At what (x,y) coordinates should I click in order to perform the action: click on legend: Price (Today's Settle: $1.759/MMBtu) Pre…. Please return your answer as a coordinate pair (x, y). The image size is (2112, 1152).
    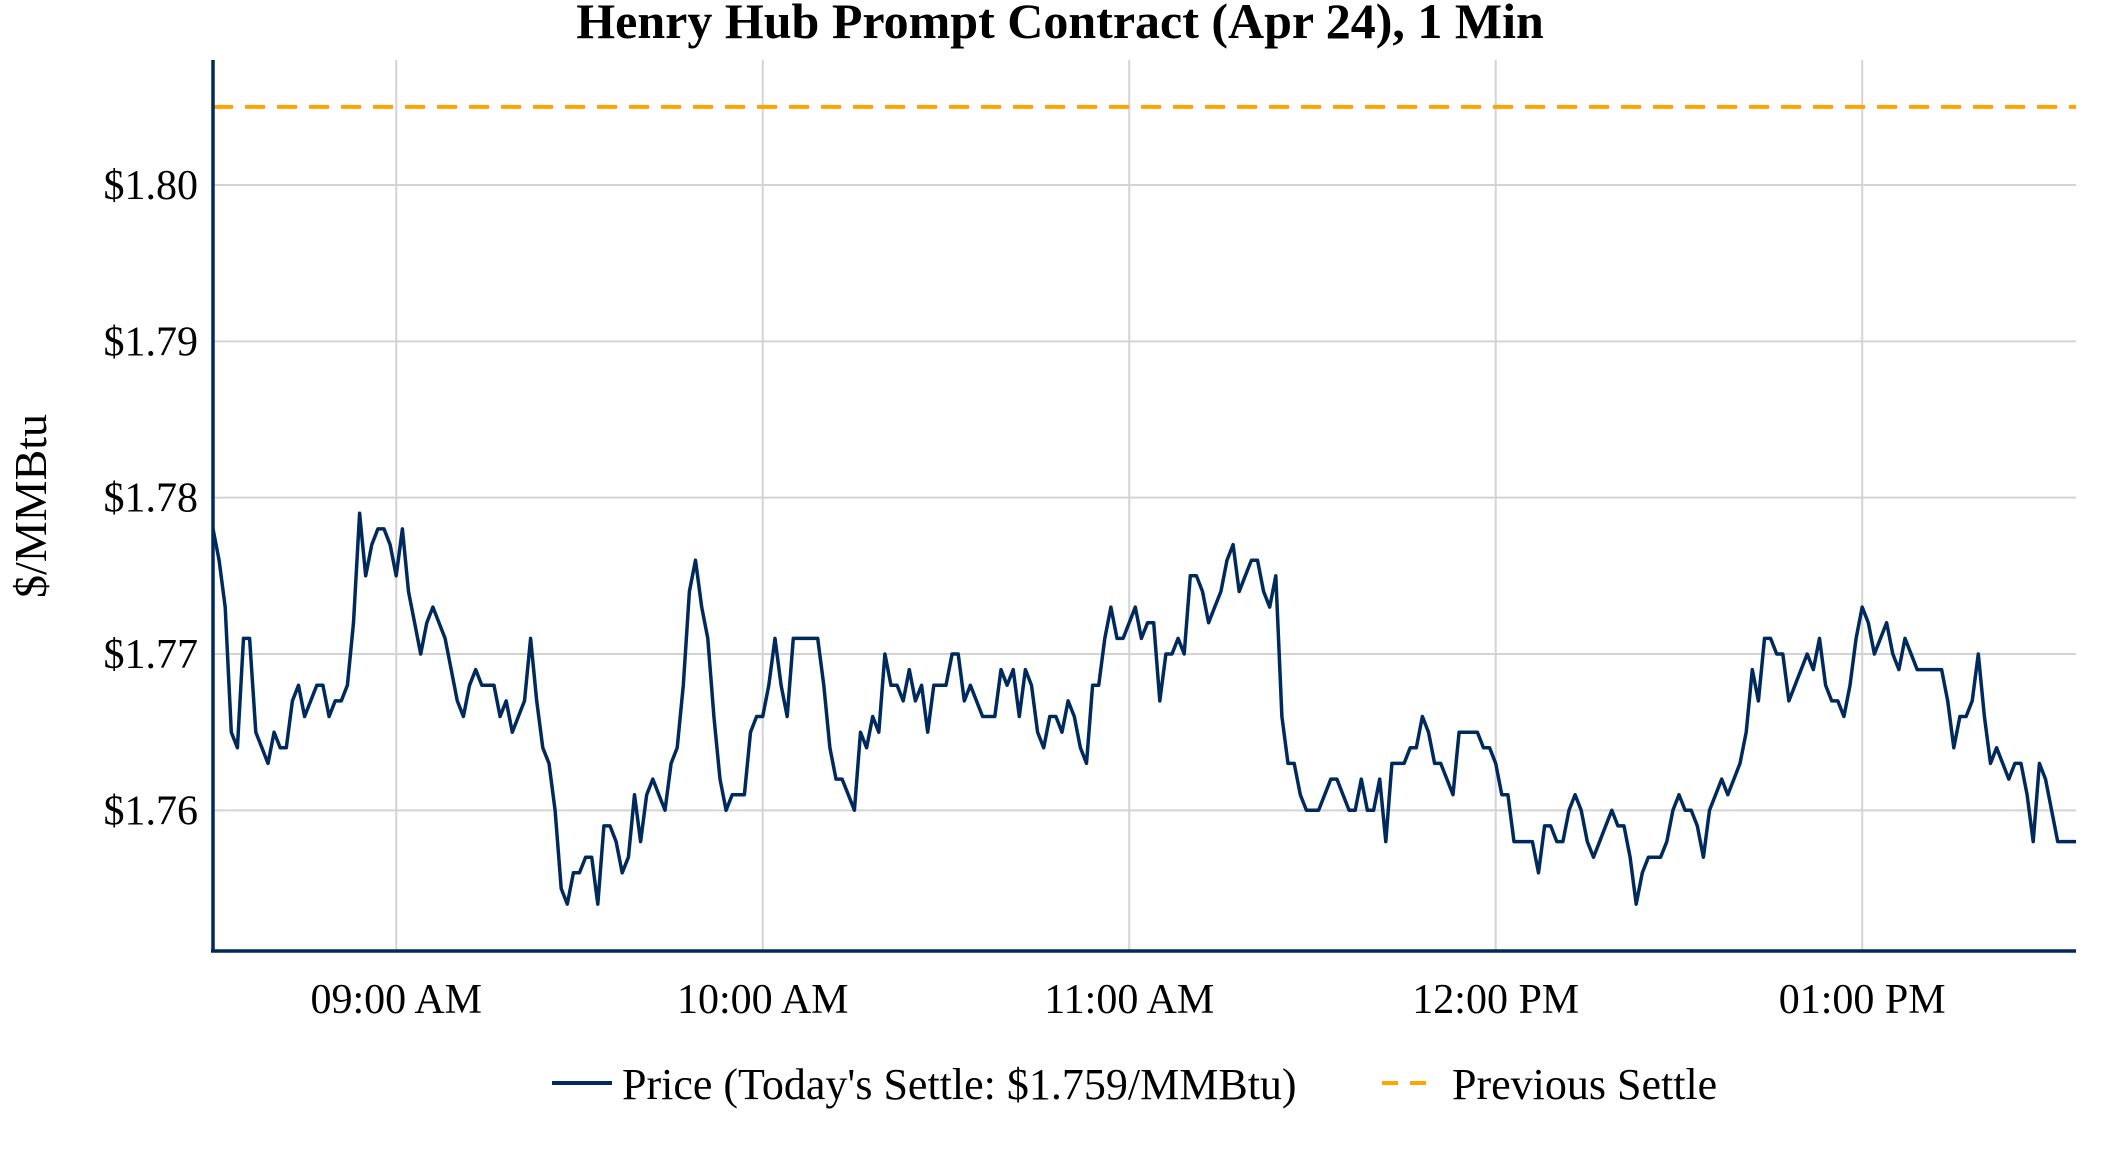
    Looking at the image, I should click on (1134, 1084).